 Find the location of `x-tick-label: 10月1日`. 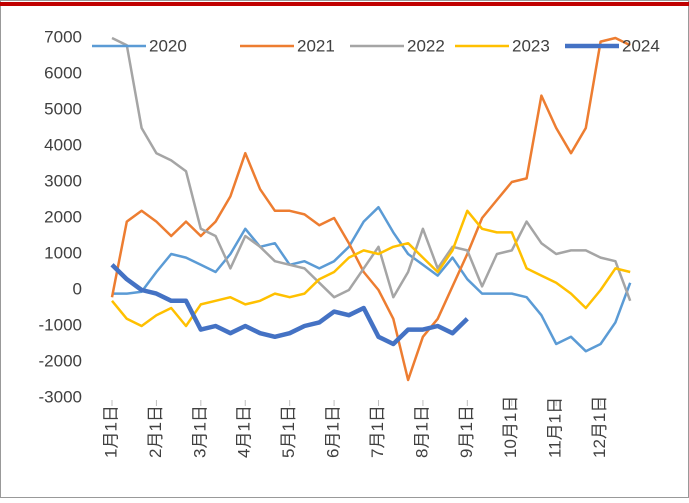

x-tick-label: 10月1日 is located at coordinates (510, 427).